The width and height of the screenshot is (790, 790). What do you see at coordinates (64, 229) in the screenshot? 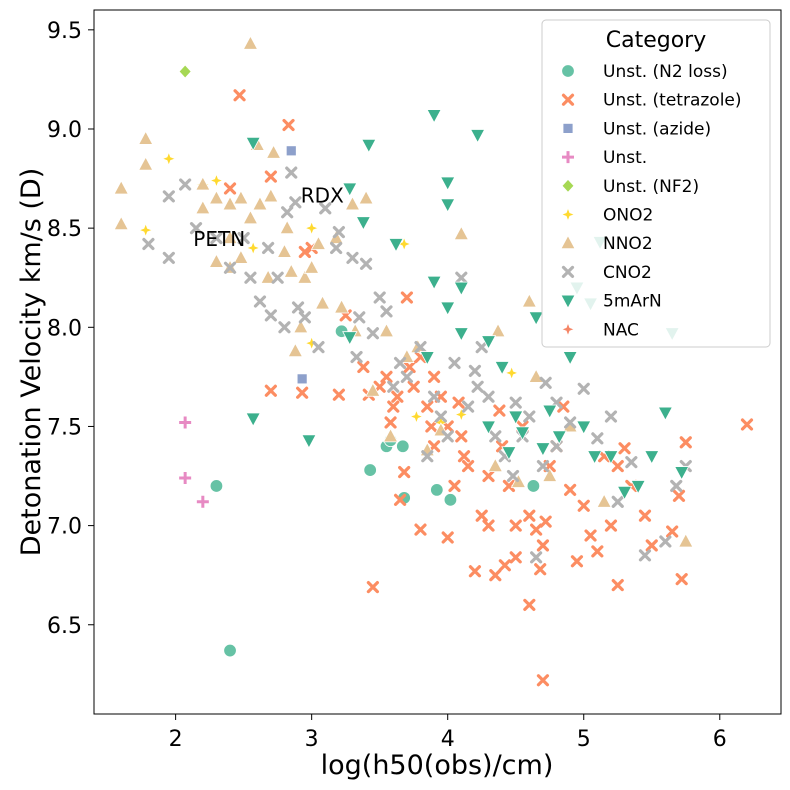
I see `y-tick-label: 8.5` at bounding box center [64, 229].